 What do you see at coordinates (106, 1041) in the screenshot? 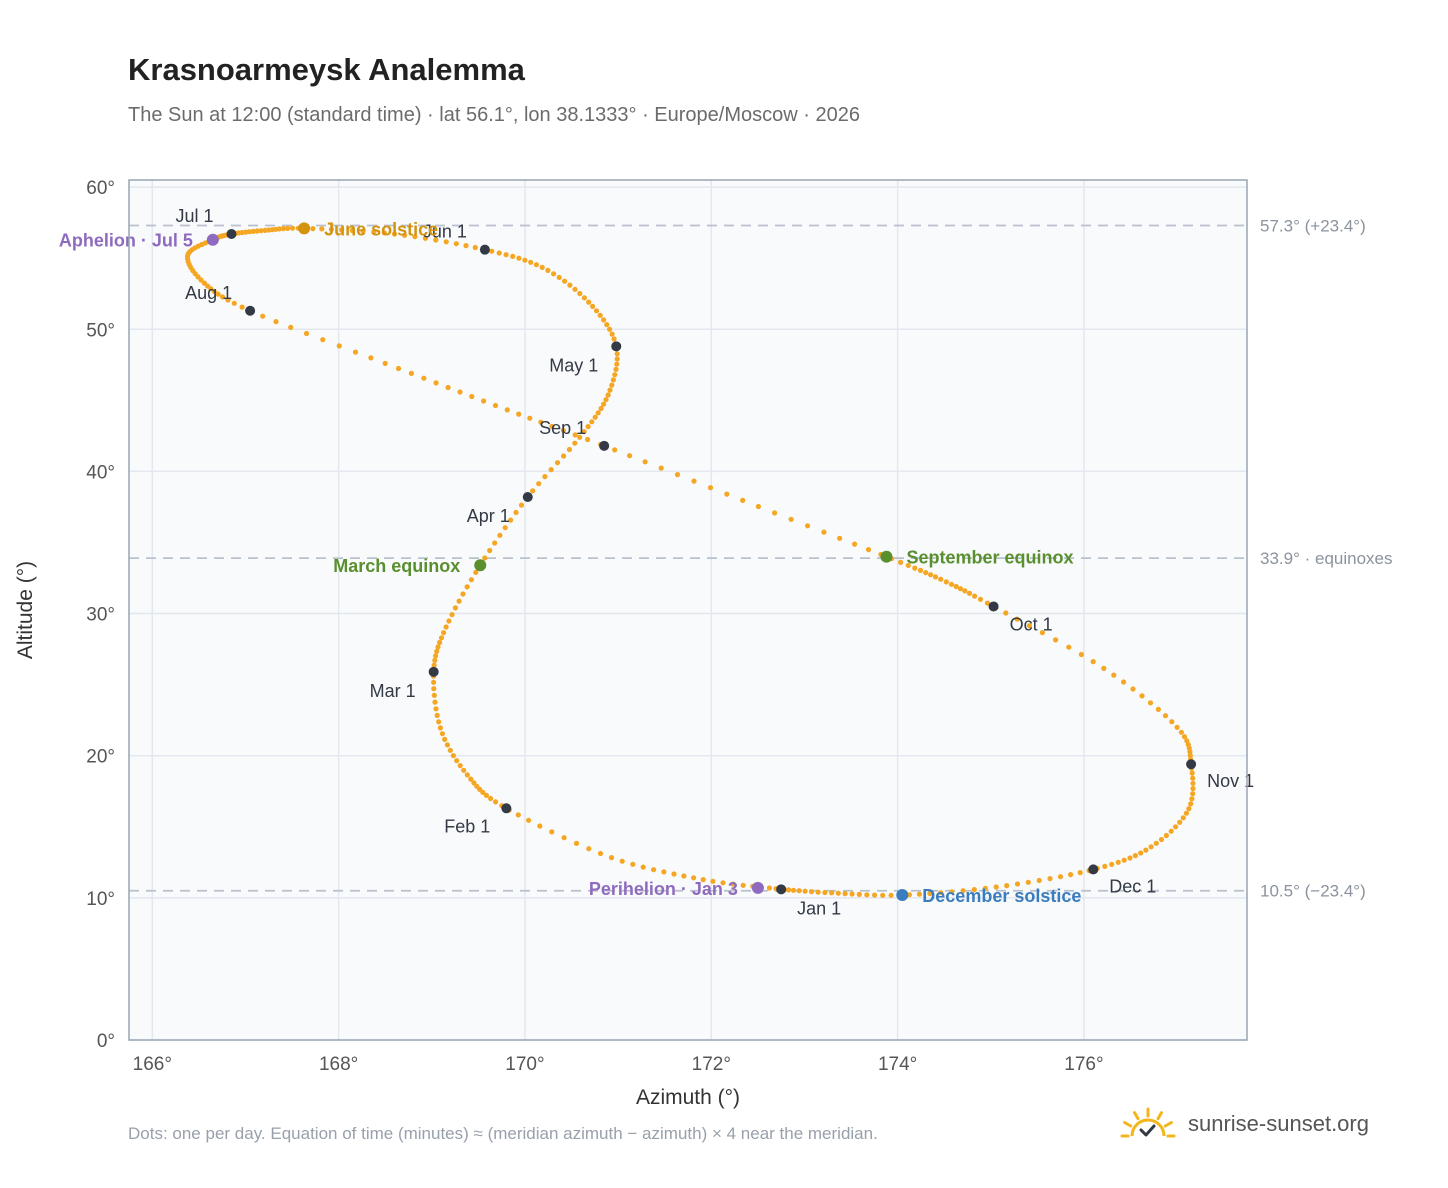
I see `y-tick-label: 0°` at bounding box center [106, 1041].